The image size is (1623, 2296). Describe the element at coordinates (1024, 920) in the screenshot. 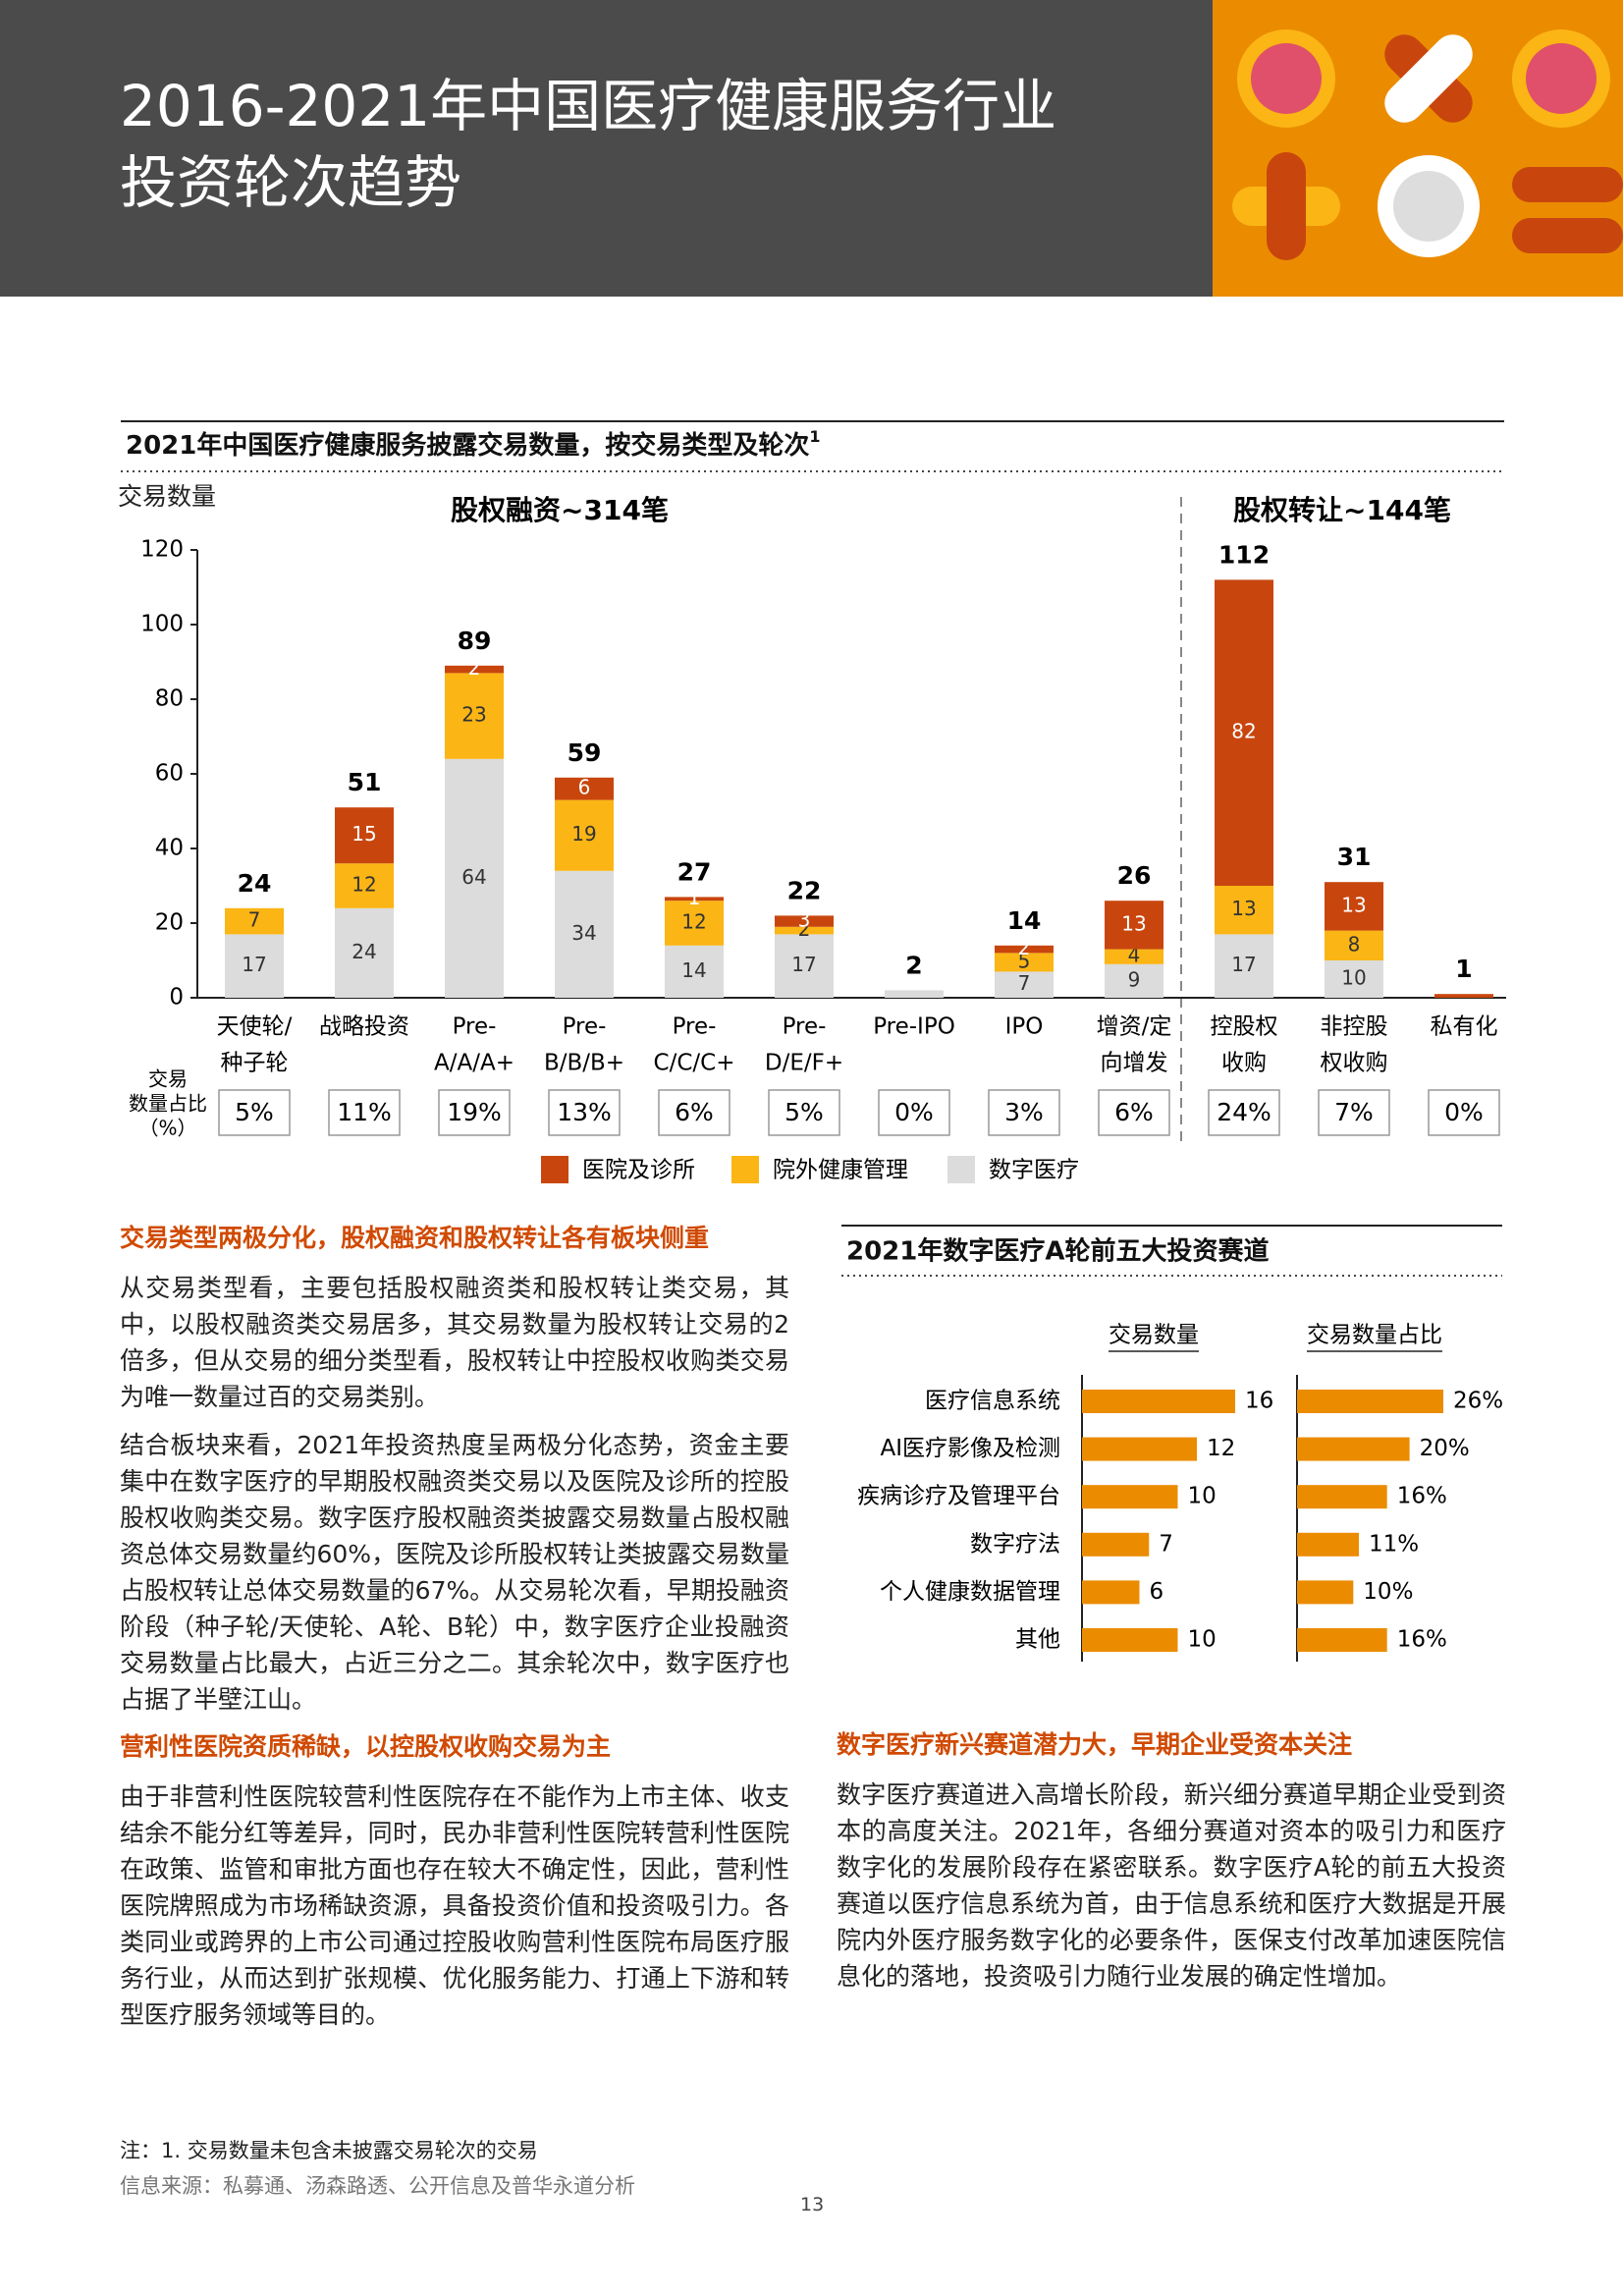

I see `total-label: 14` at that location.